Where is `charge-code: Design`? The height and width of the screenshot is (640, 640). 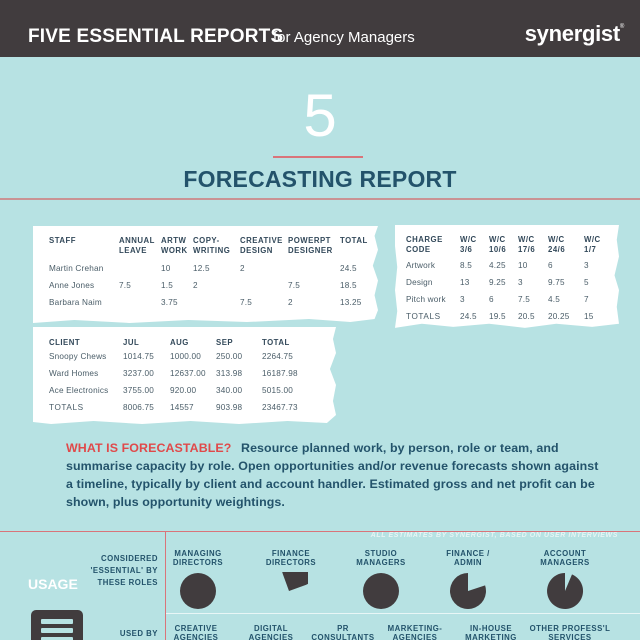 charge-code: Design is located at coordinates (419, 282).